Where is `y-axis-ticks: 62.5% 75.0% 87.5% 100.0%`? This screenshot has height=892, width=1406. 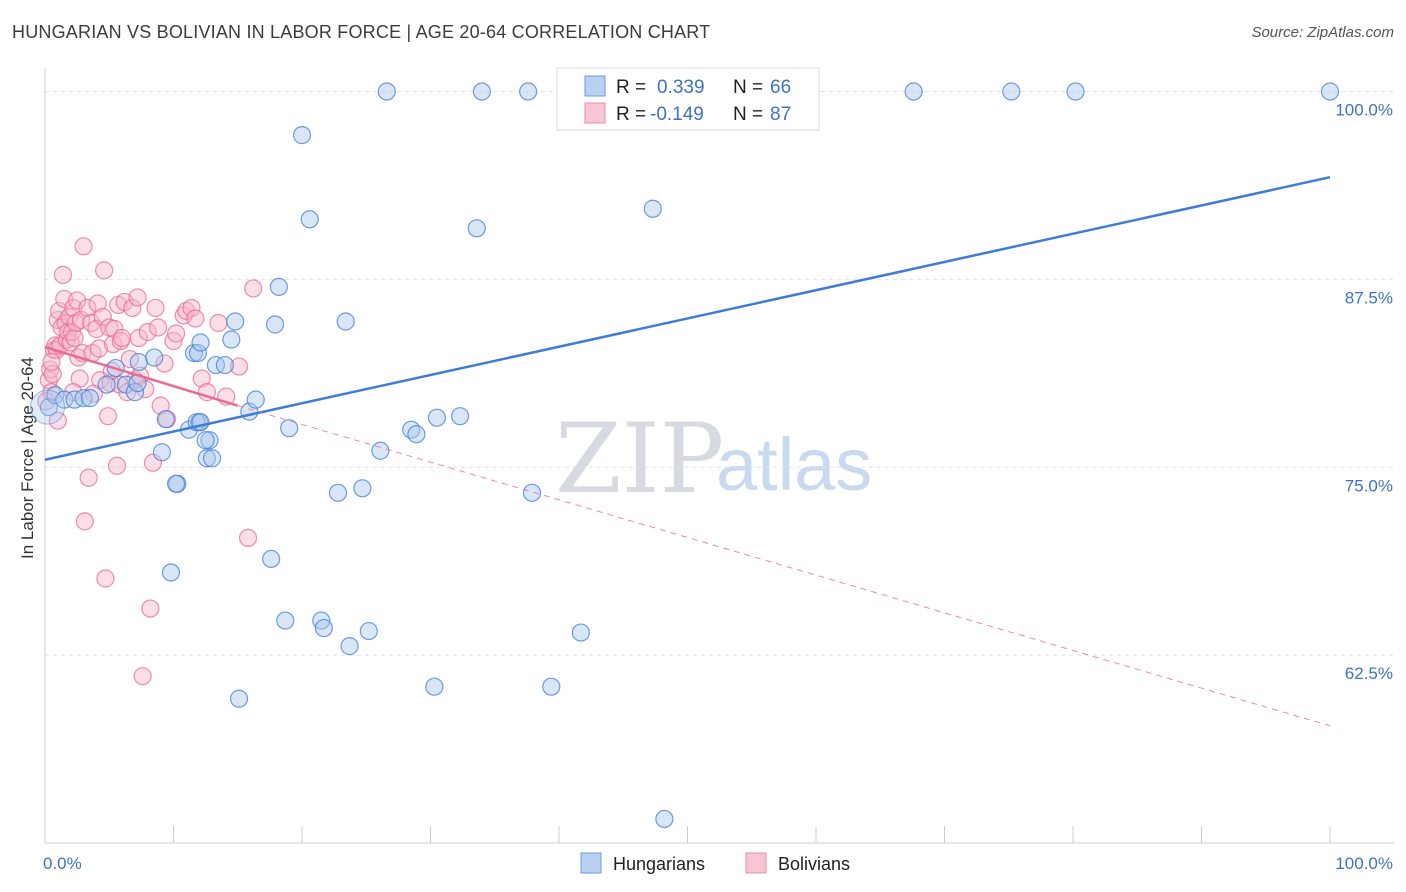 y-axis-ticks: 62.5% 75.0% 87.5% 100.0% is located at coordinates (1364, 392).